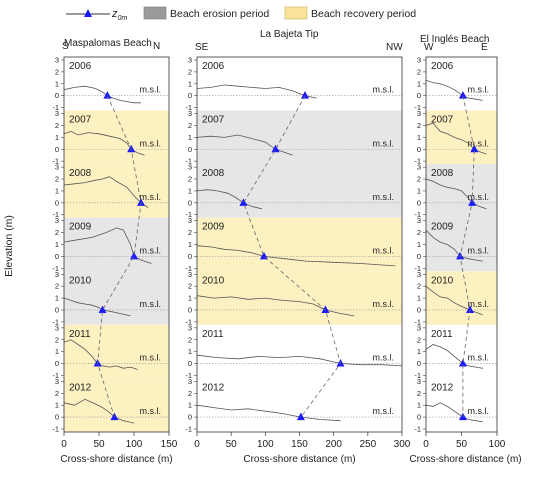 The image size is (550, 486). What do you see at coordinates (296, 13) in the screenshot?
I see `legend-recovery-swatch` at bounding box center [296, 13].